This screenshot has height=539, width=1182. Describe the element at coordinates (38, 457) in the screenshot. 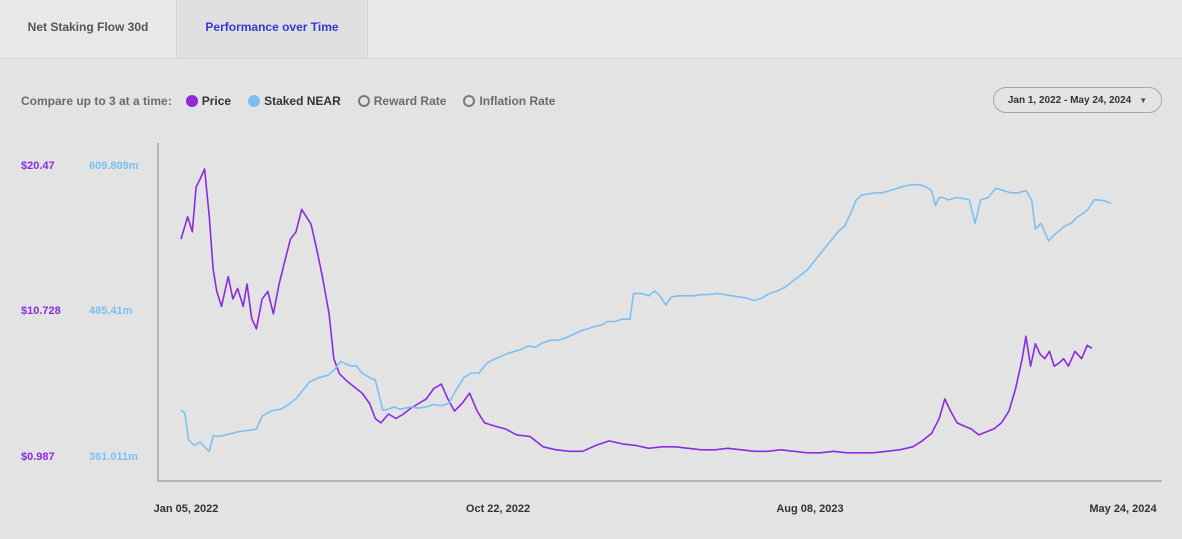

I see `price-axis-tick: $0.987` at that location.